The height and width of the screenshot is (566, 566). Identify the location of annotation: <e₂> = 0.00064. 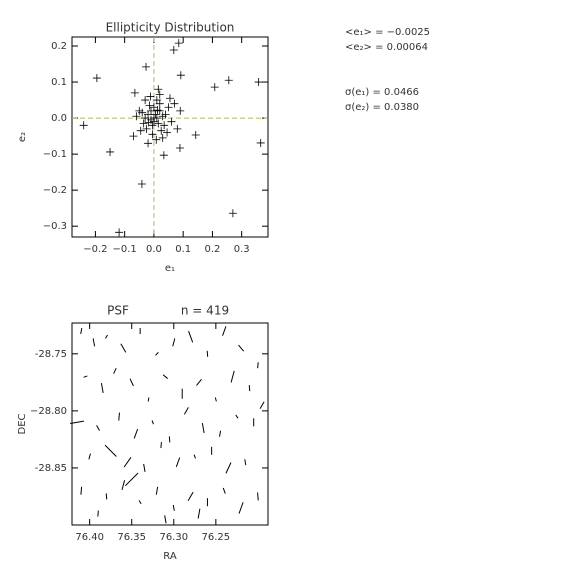
(386, 47).